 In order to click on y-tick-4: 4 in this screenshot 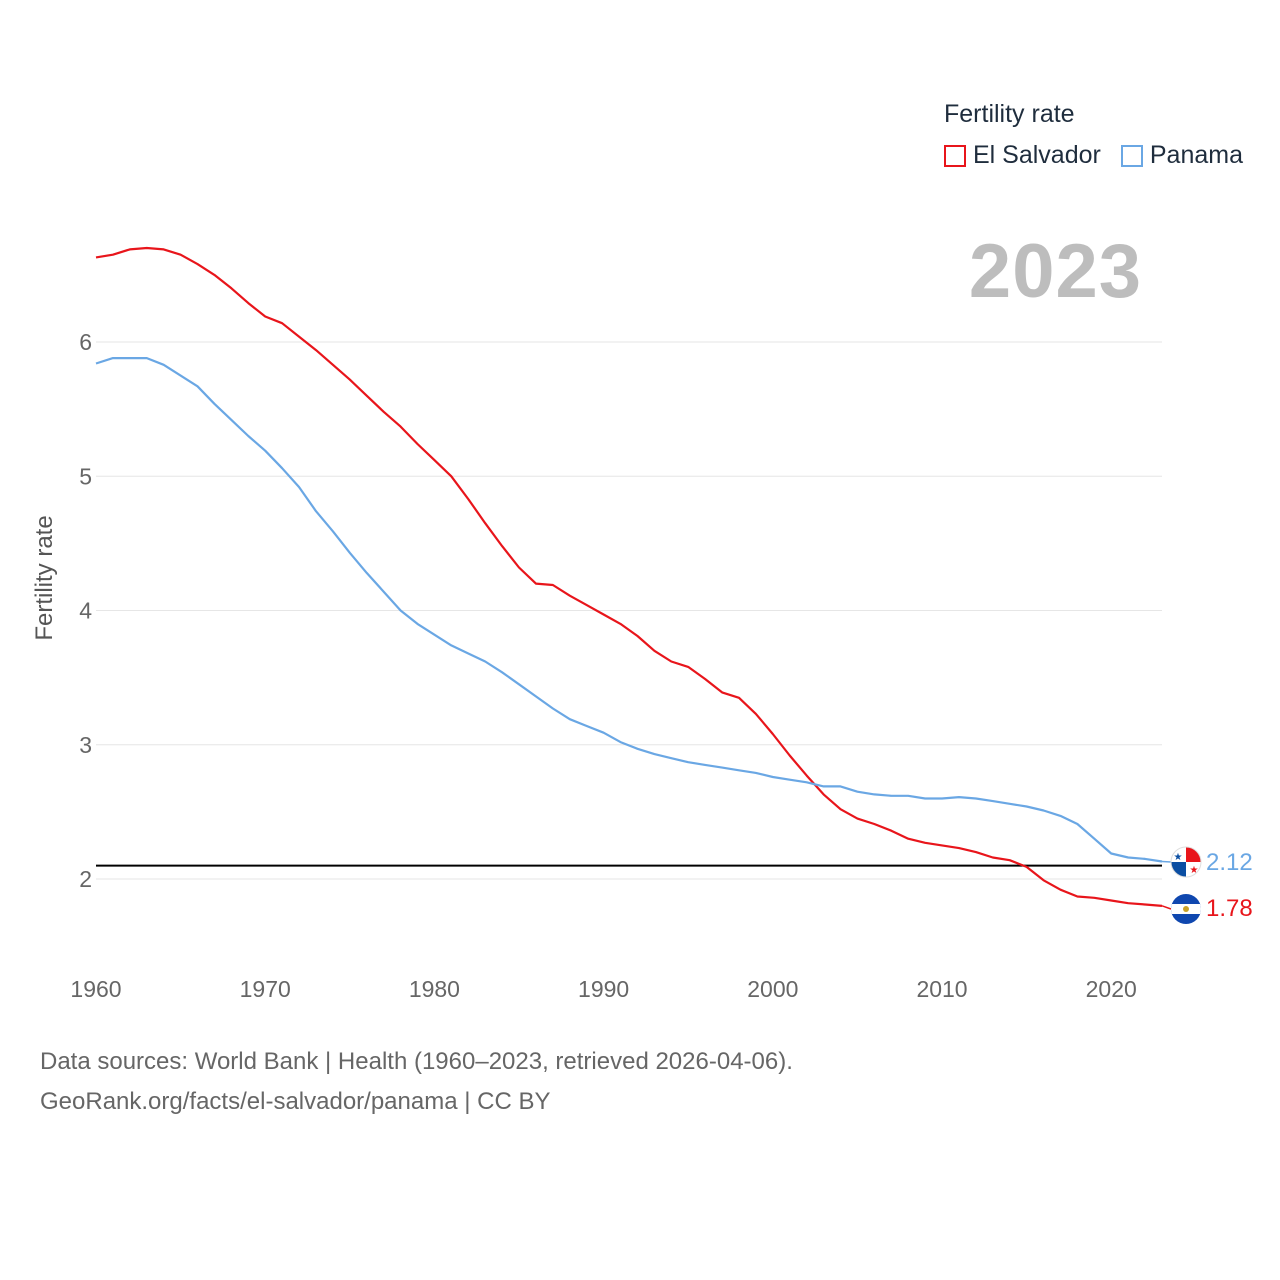, I will do `click(85, 611)`.